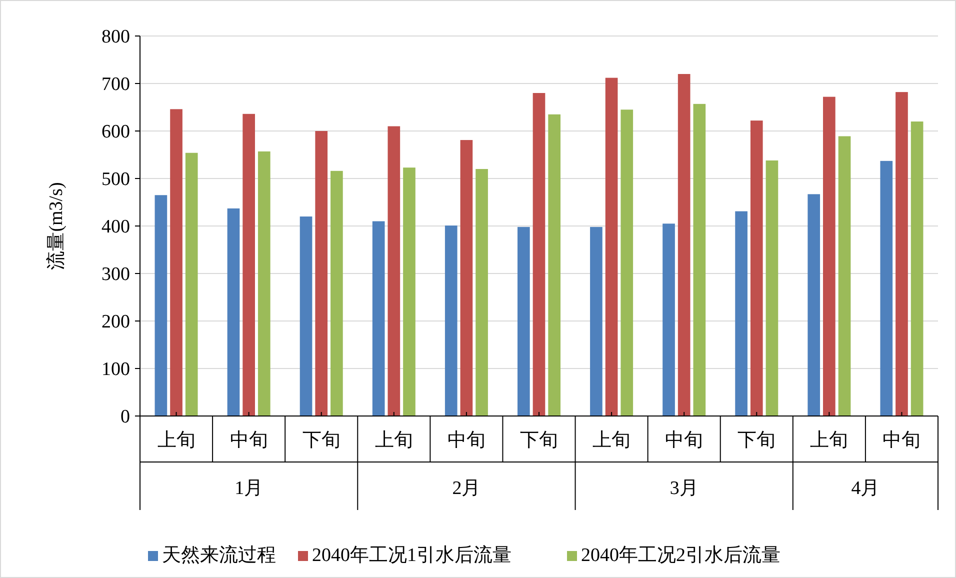 Image resolution: width=956 pixels, height=578 pixels. I want to click on legend-label: 2040年工况2引水后流量, so click(680, 555).